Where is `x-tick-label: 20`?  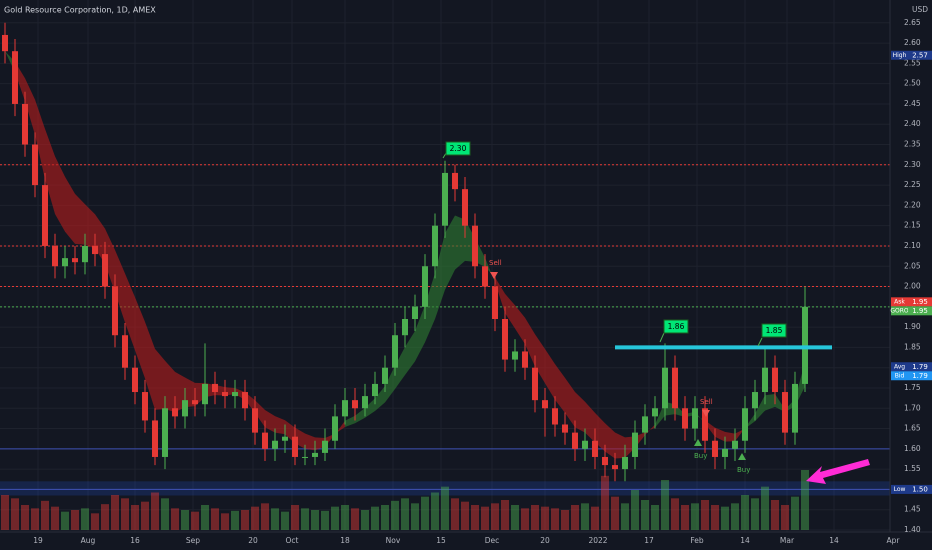 x-tick-label: 20 is located at coordinates (545, 540).